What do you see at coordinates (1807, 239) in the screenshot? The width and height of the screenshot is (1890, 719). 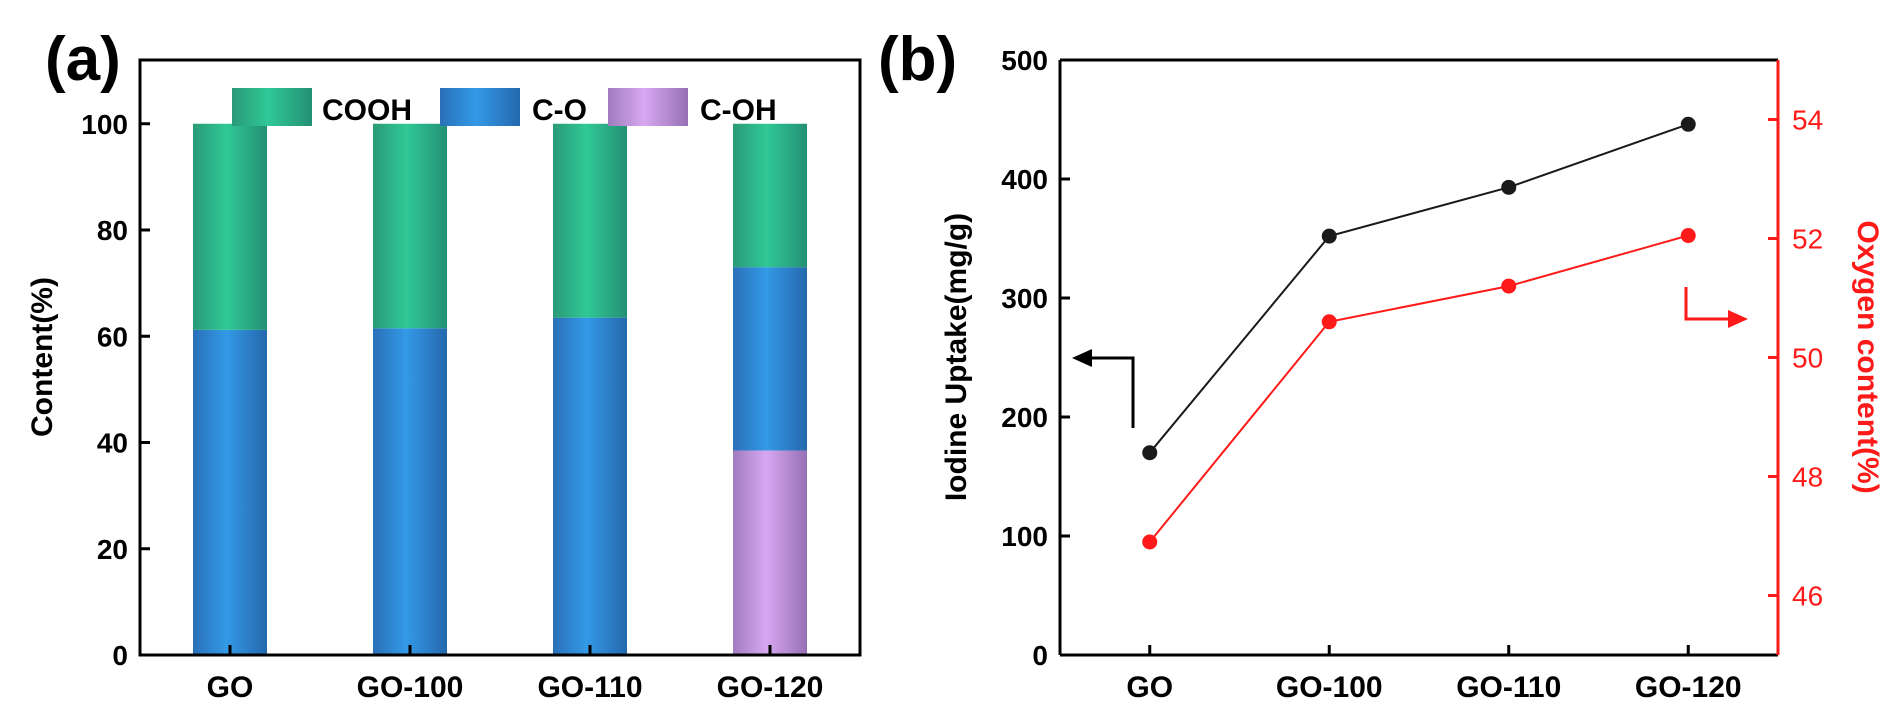 I see `right-y-tick-label: 52` at bounding box center [1807, 239].